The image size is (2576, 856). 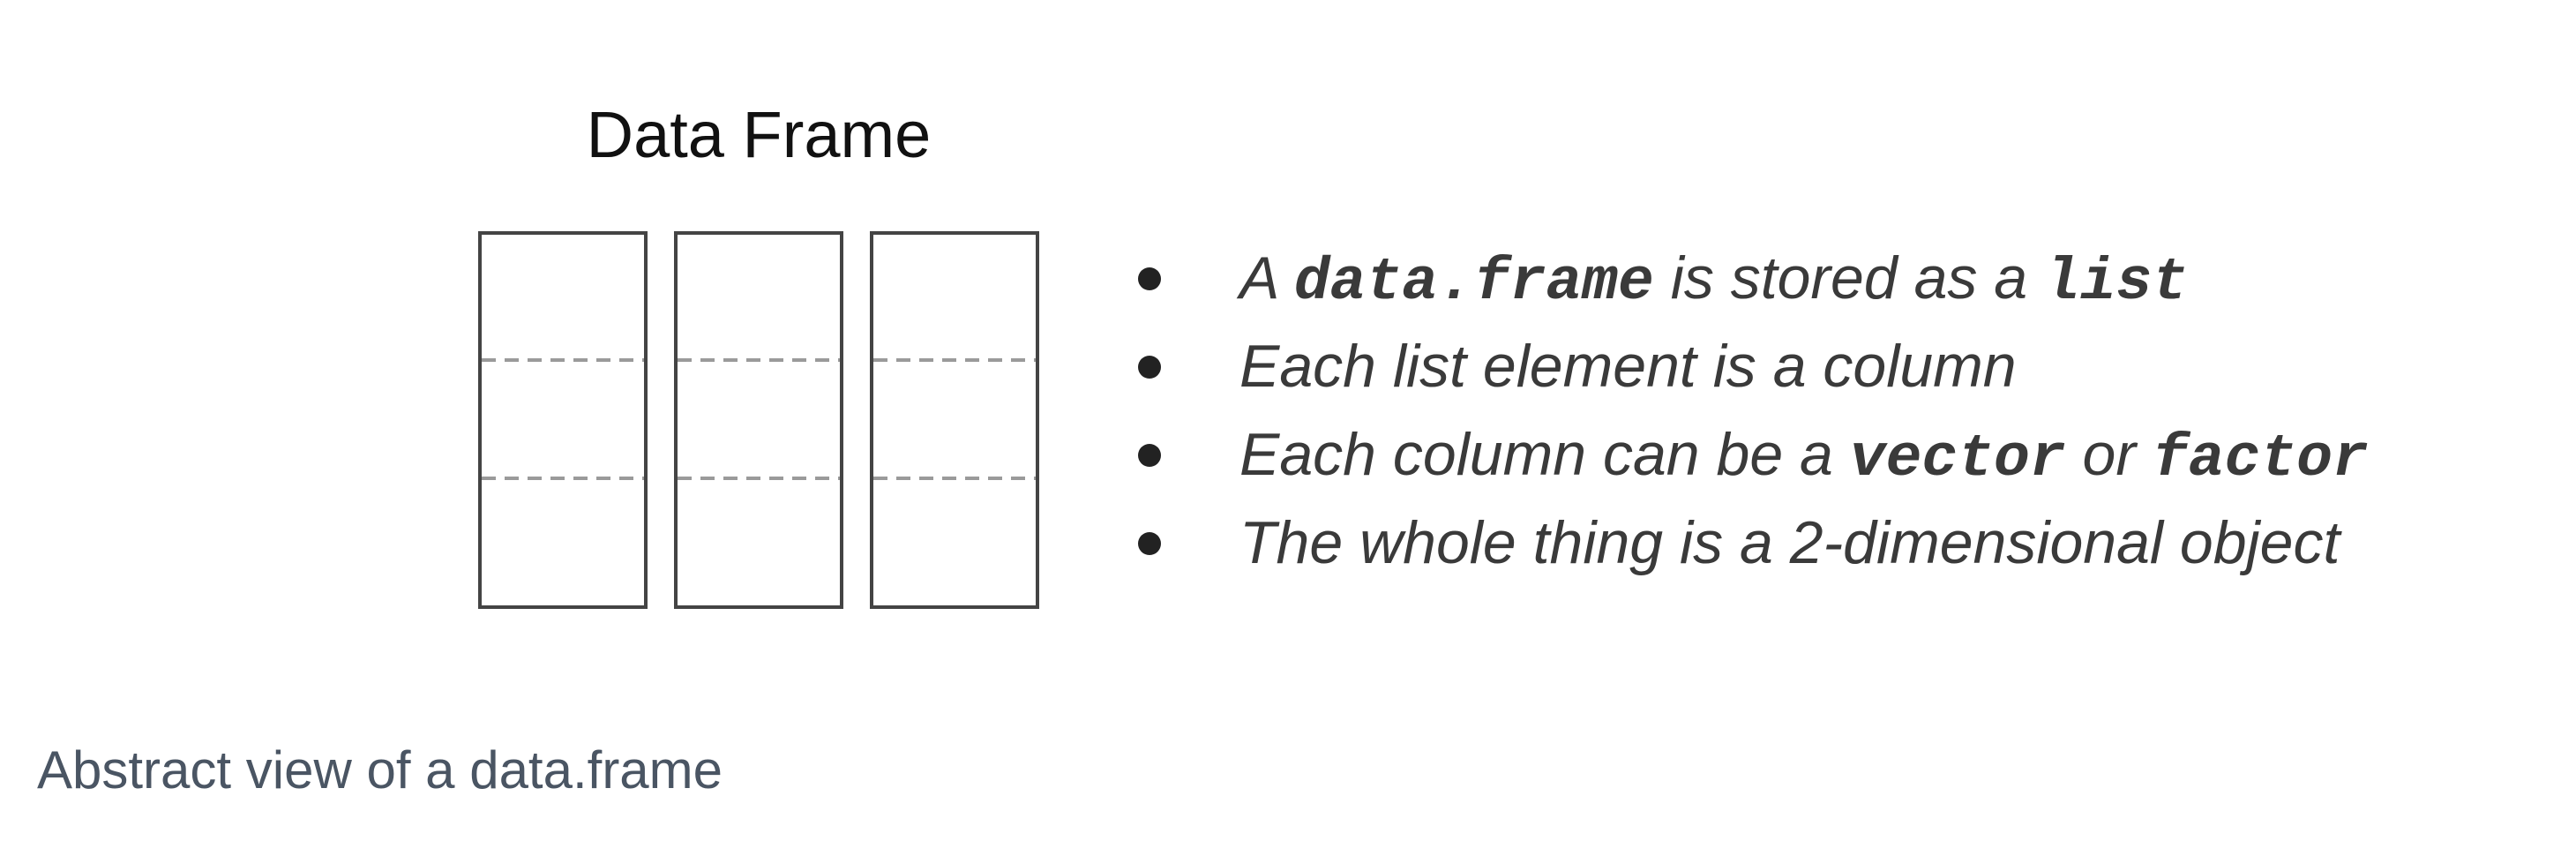 What do you see at coordinates (1266, 278) in the screenshot?
I see `bullet-text: A` at bounding box center [1266, 278].